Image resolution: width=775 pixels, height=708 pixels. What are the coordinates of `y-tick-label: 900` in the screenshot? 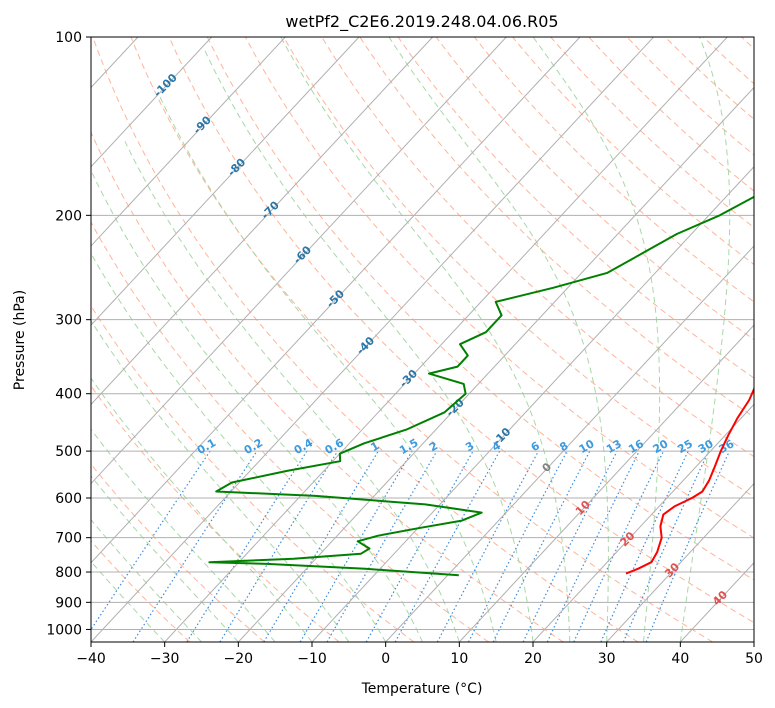 It's located at (68, 603).